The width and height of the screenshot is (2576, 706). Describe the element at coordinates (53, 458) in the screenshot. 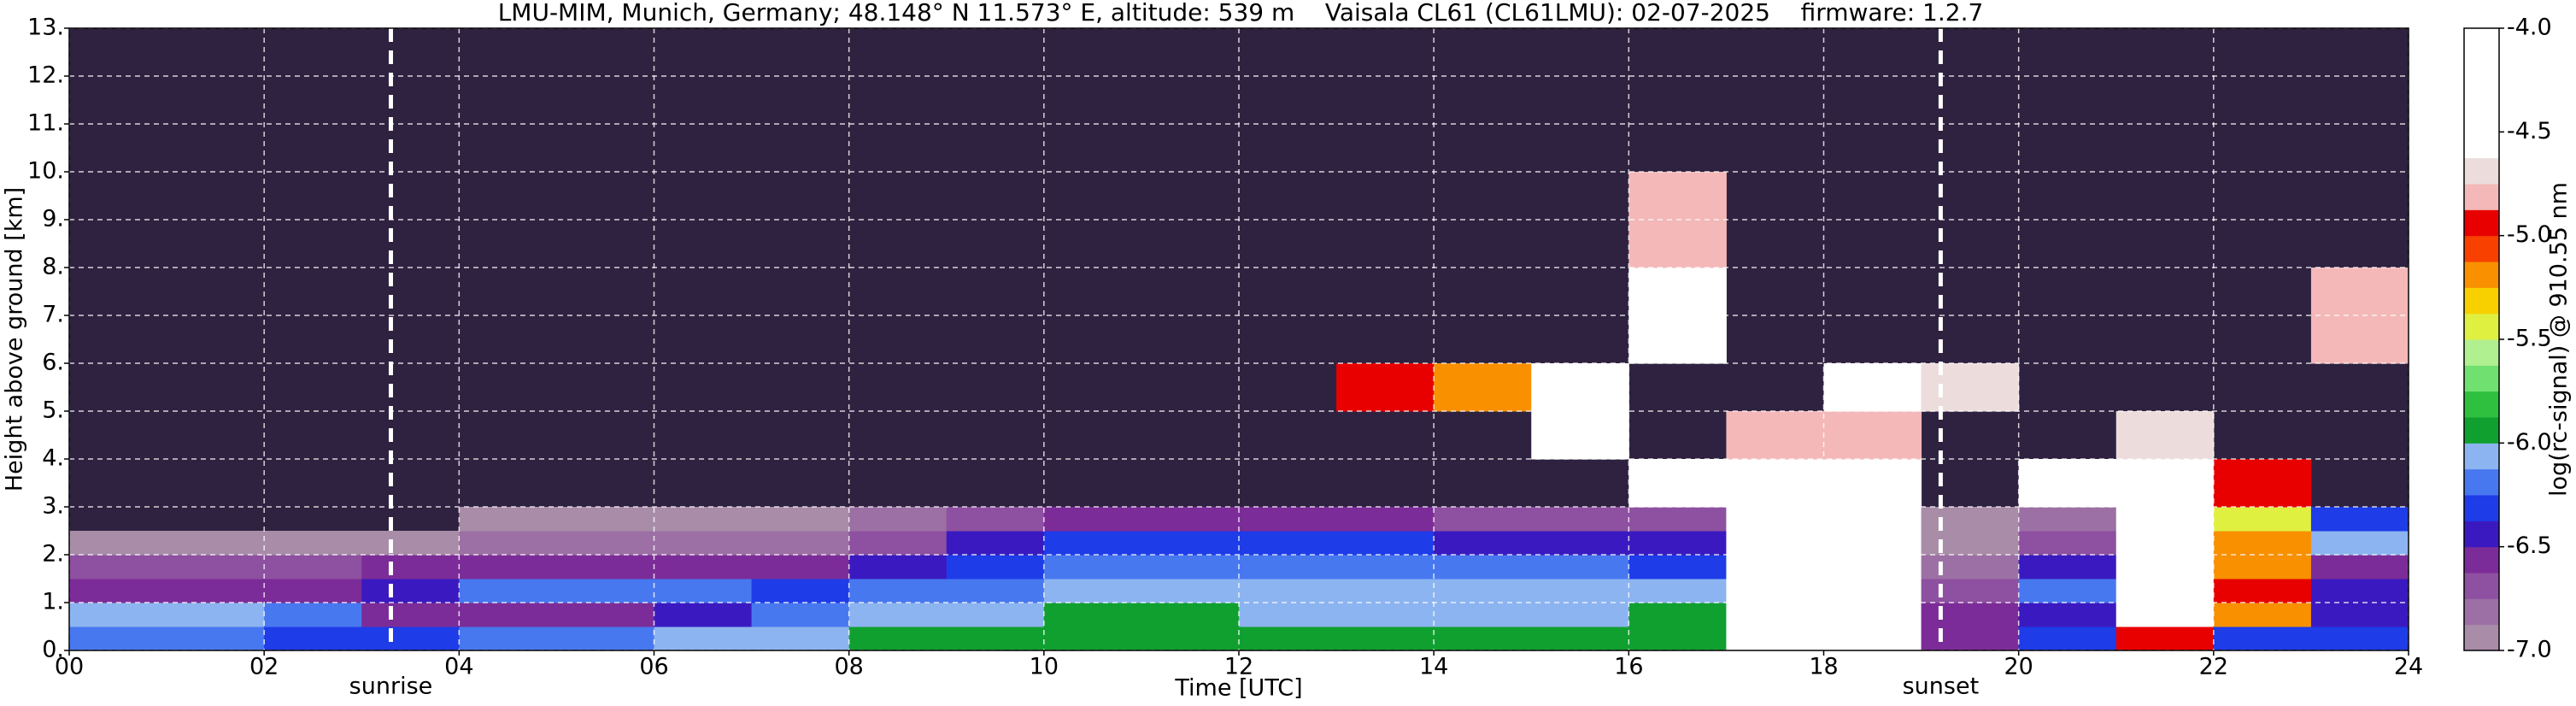

I see `y-tick-label: 4.` at that location.